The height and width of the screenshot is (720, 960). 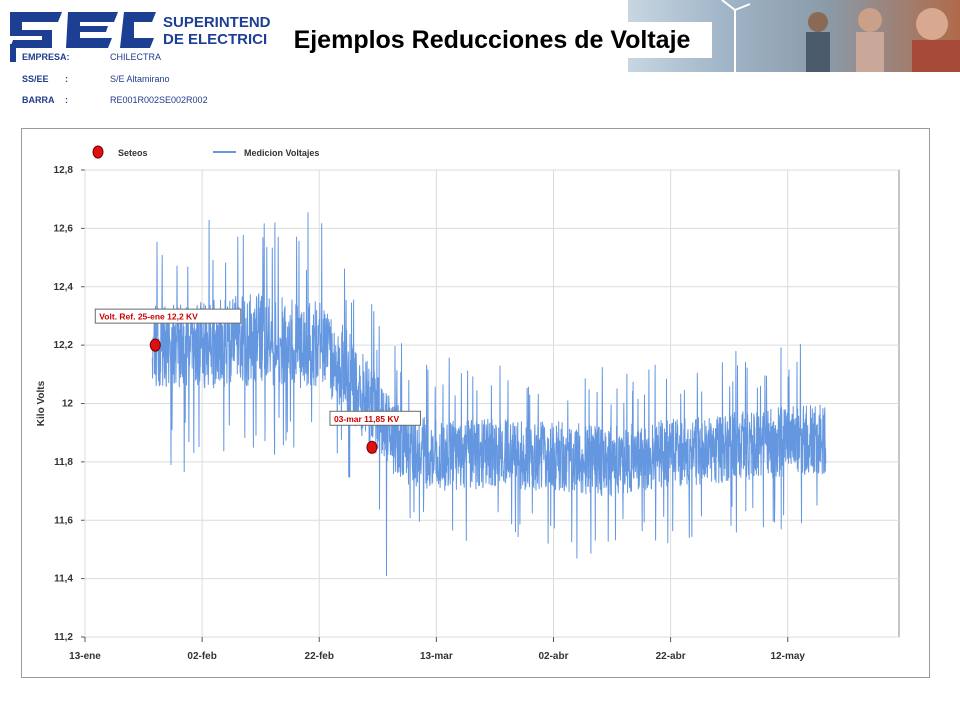 What do you see at coordinates (883, 40) in the screenshot?
I see `people-photo-icon` at bounding box center [883, 40].